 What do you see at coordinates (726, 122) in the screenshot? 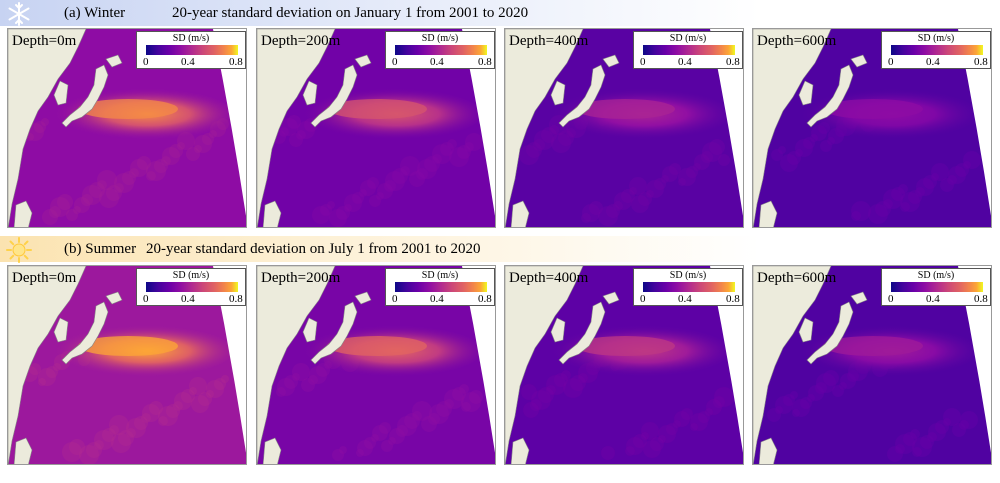
I see `domain-boundary` at bounding box center [726, 122].